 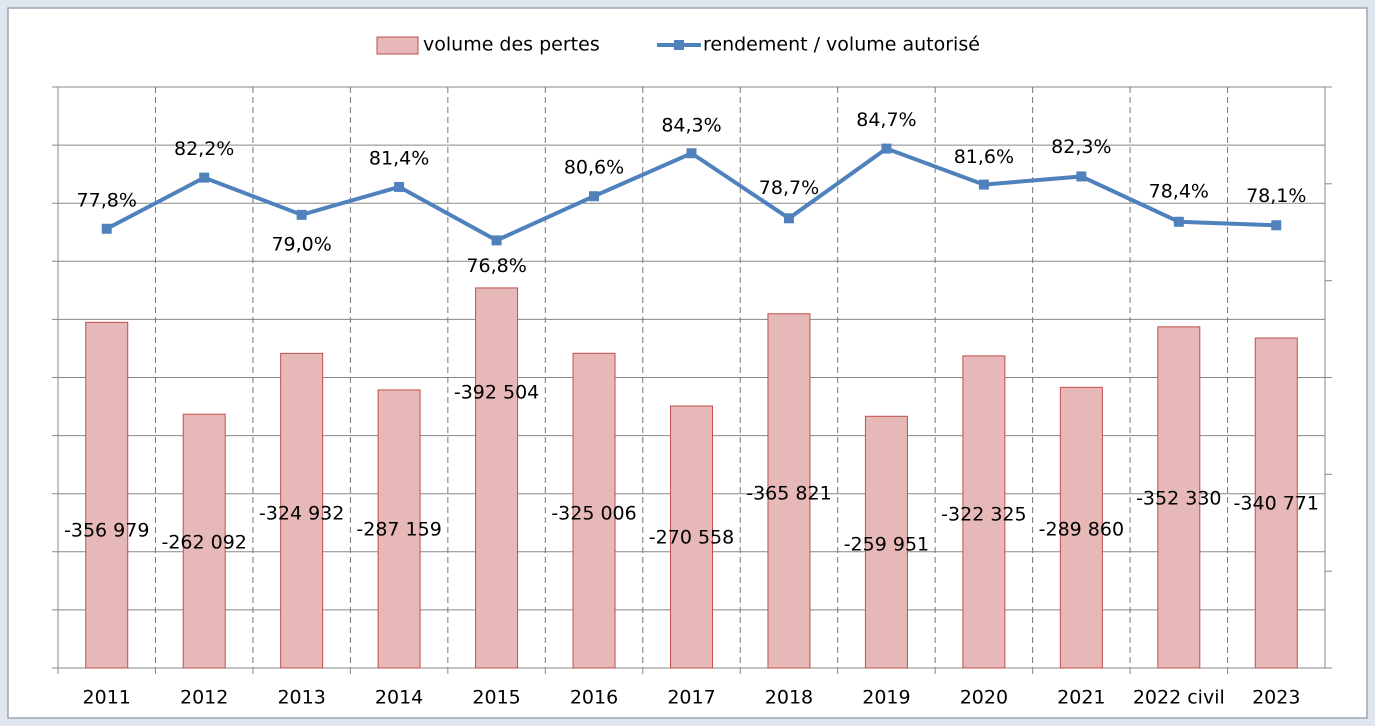 What do you see at coordinates (301, 514) in the screenshot?
I see `bar-value-label: -324 932` at bounding box center [301, 514].